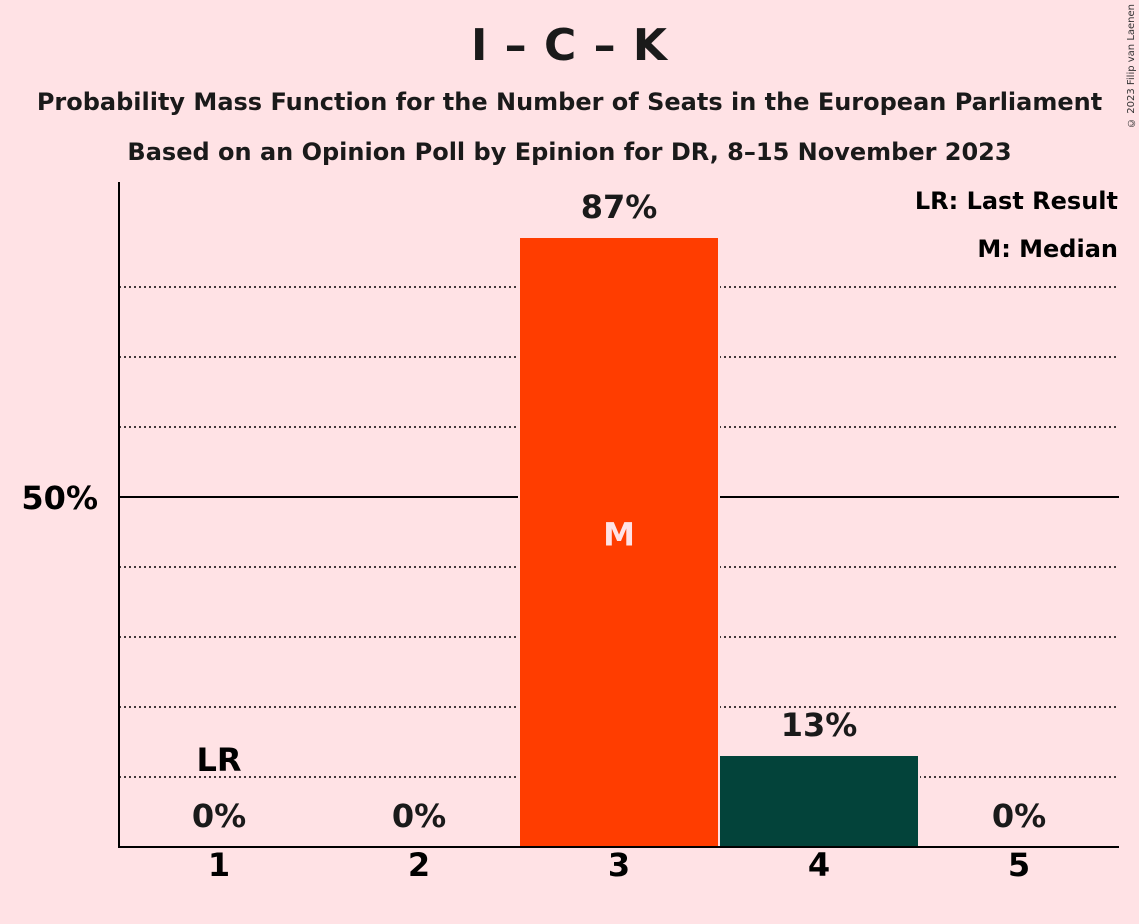  Describe the element at coordinates (419, 816) in the screenshot. I see `value-label-2: 0%` at that location.